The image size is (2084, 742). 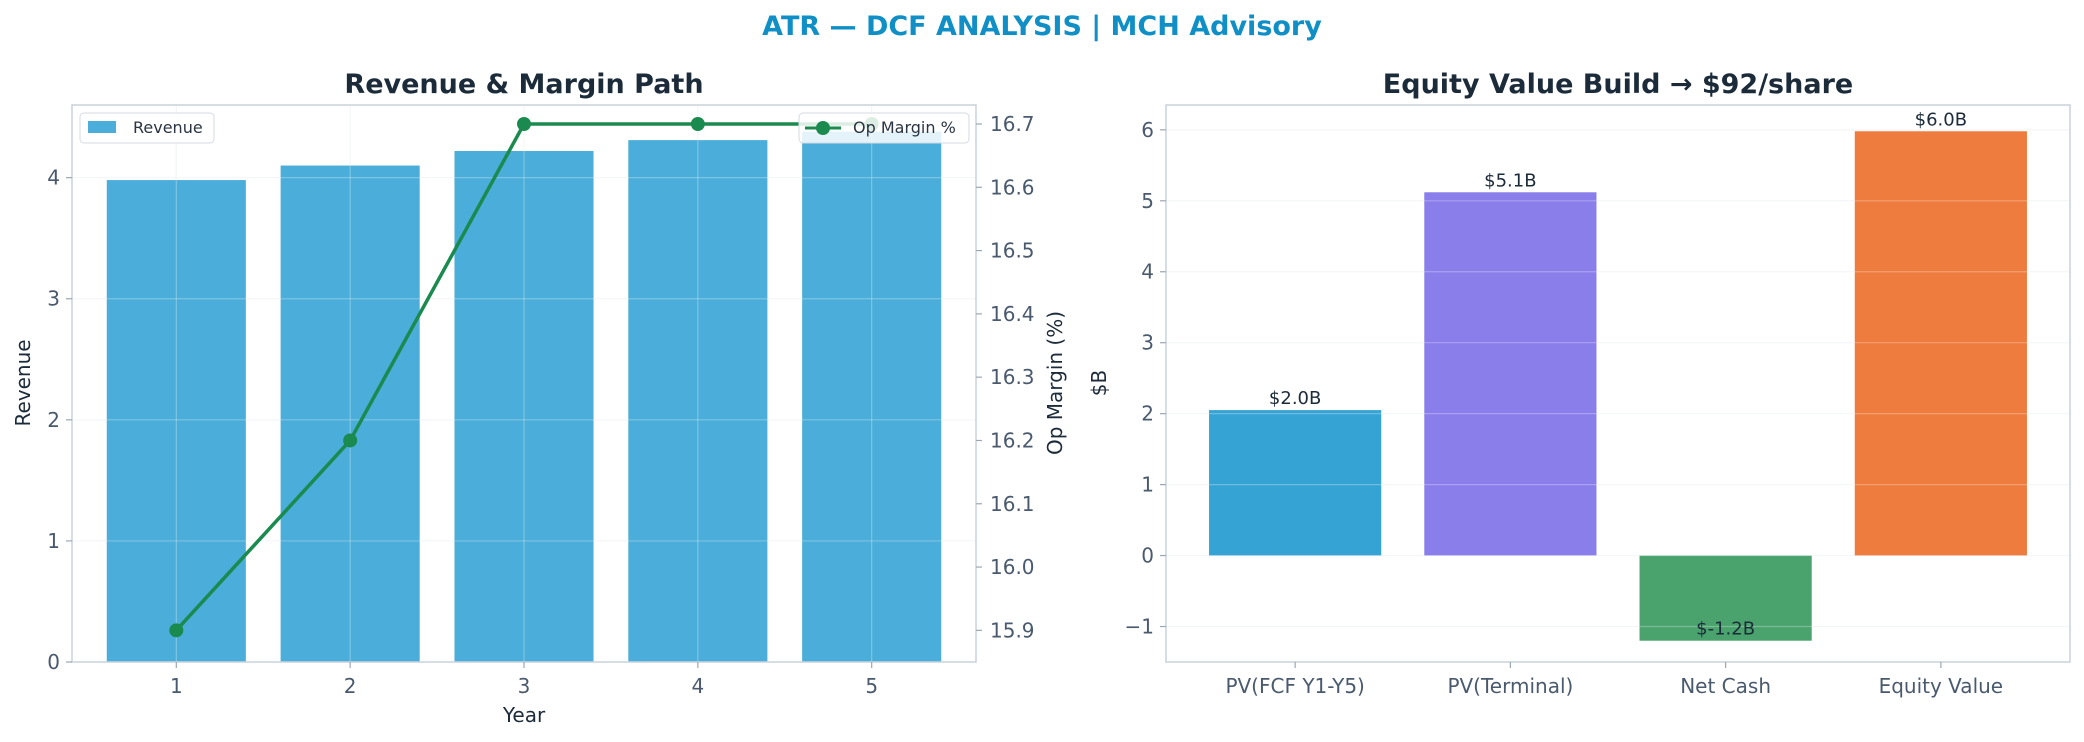 What do you see at coordinates (1012, 567) in the screenshot?
I see `margin-y-tick-label: 16.0` at bounding box center [1012, 567].